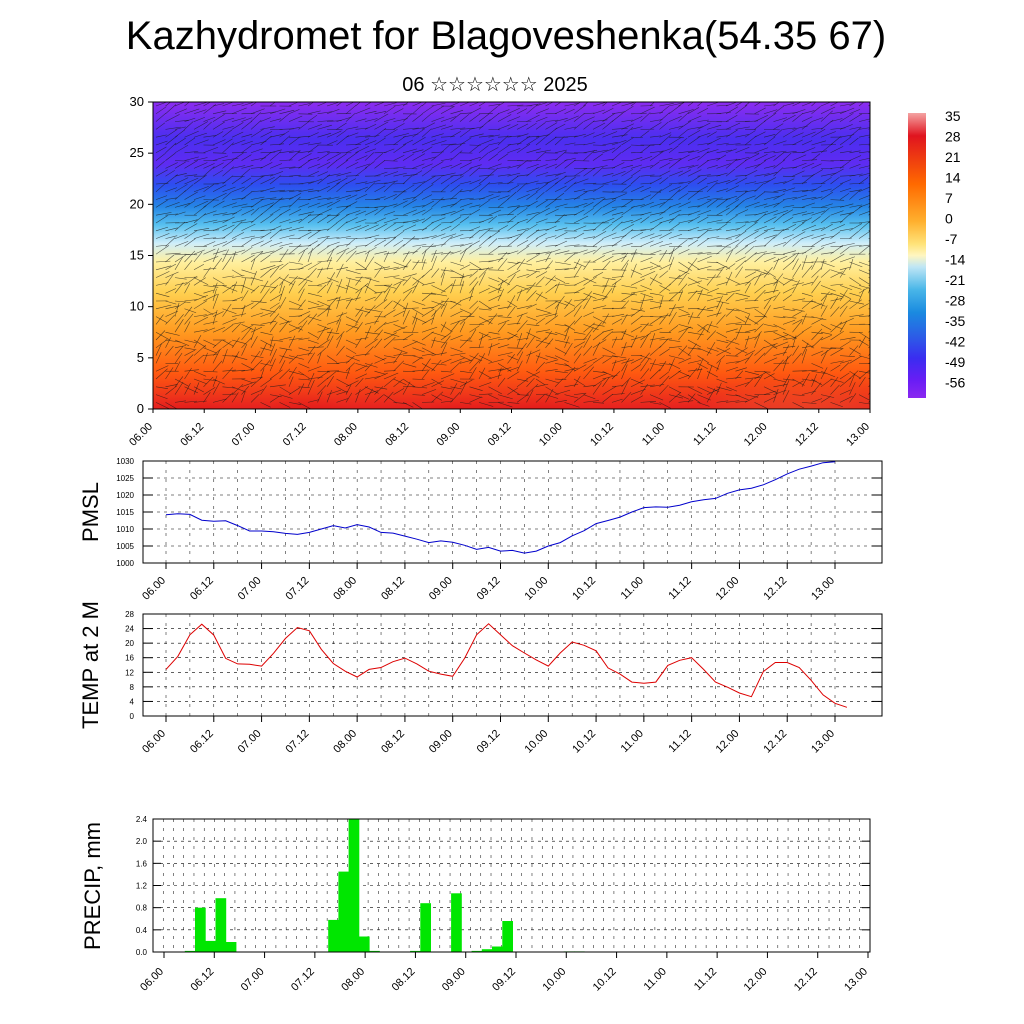 Image resolution: width=1024 pixels, height=1024 pixels. Describe the element at coordinates (295, 435) in the screenshot. I see `heatmap-x-tick-label: 07.12` at that location.